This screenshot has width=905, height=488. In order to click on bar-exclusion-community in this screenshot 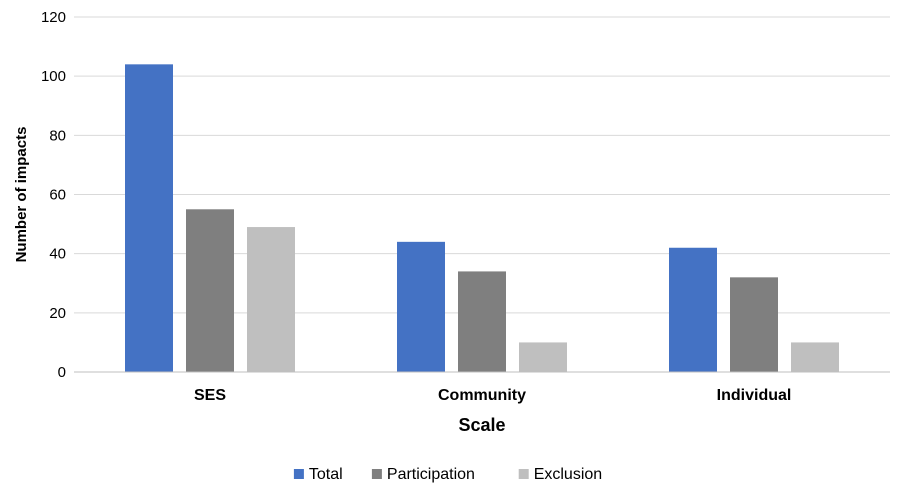, I will do `click(543, 357)`.